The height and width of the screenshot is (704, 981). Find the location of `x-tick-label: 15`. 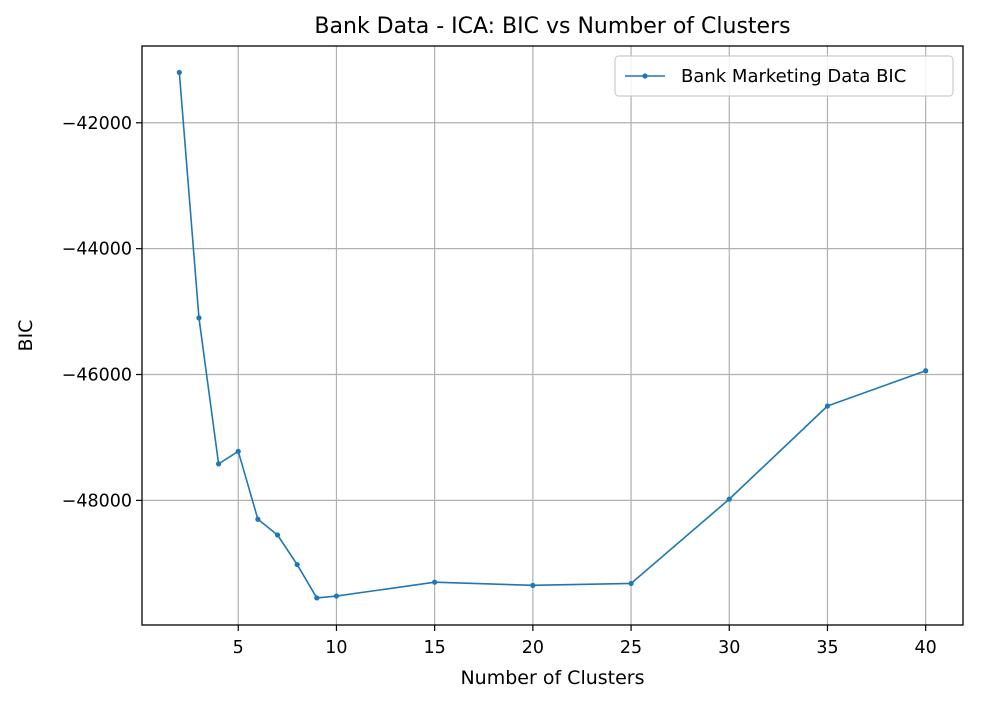

x-tick-label: 15 is located at coordinates (435, 648).